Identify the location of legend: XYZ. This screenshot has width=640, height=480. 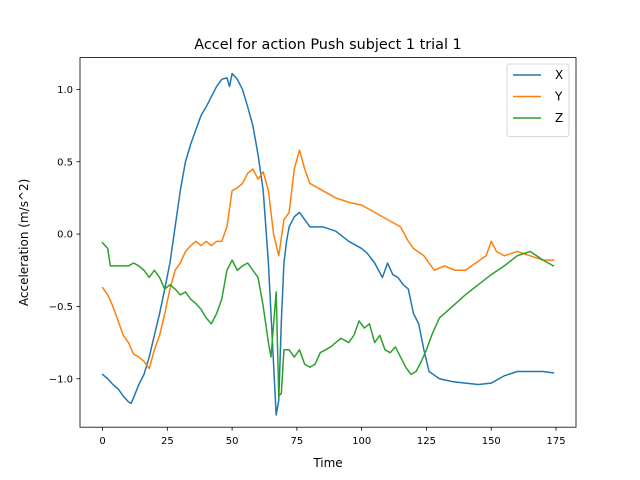
(538, 100).